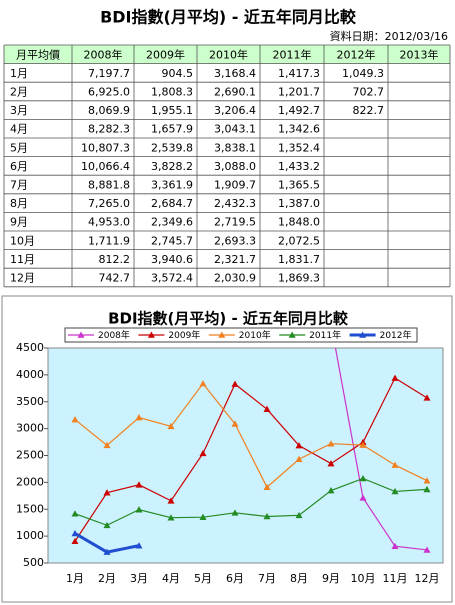 The height and width of the screenshot is (605, 455). Describe the element at coordinates (30, 508) in the screenshot. I see `y-tick-label: 1500` at that location.